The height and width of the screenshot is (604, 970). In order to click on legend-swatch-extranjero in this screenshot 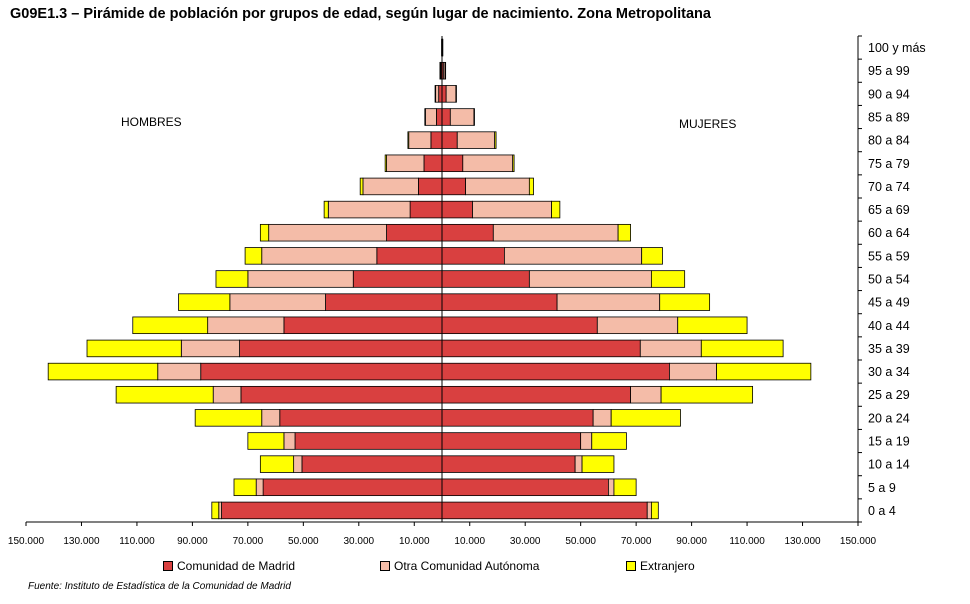, I will do `click(631, 566)`.